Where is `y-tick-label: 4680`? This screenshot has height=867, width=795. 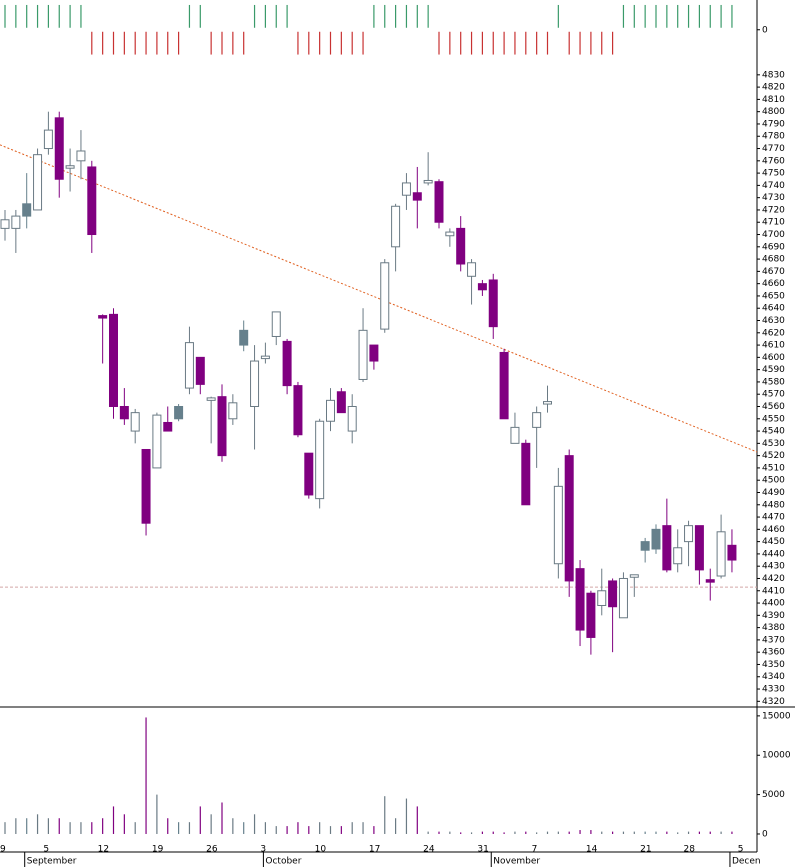
y-tick-label: 4680 is located at coordinates (773, 260).